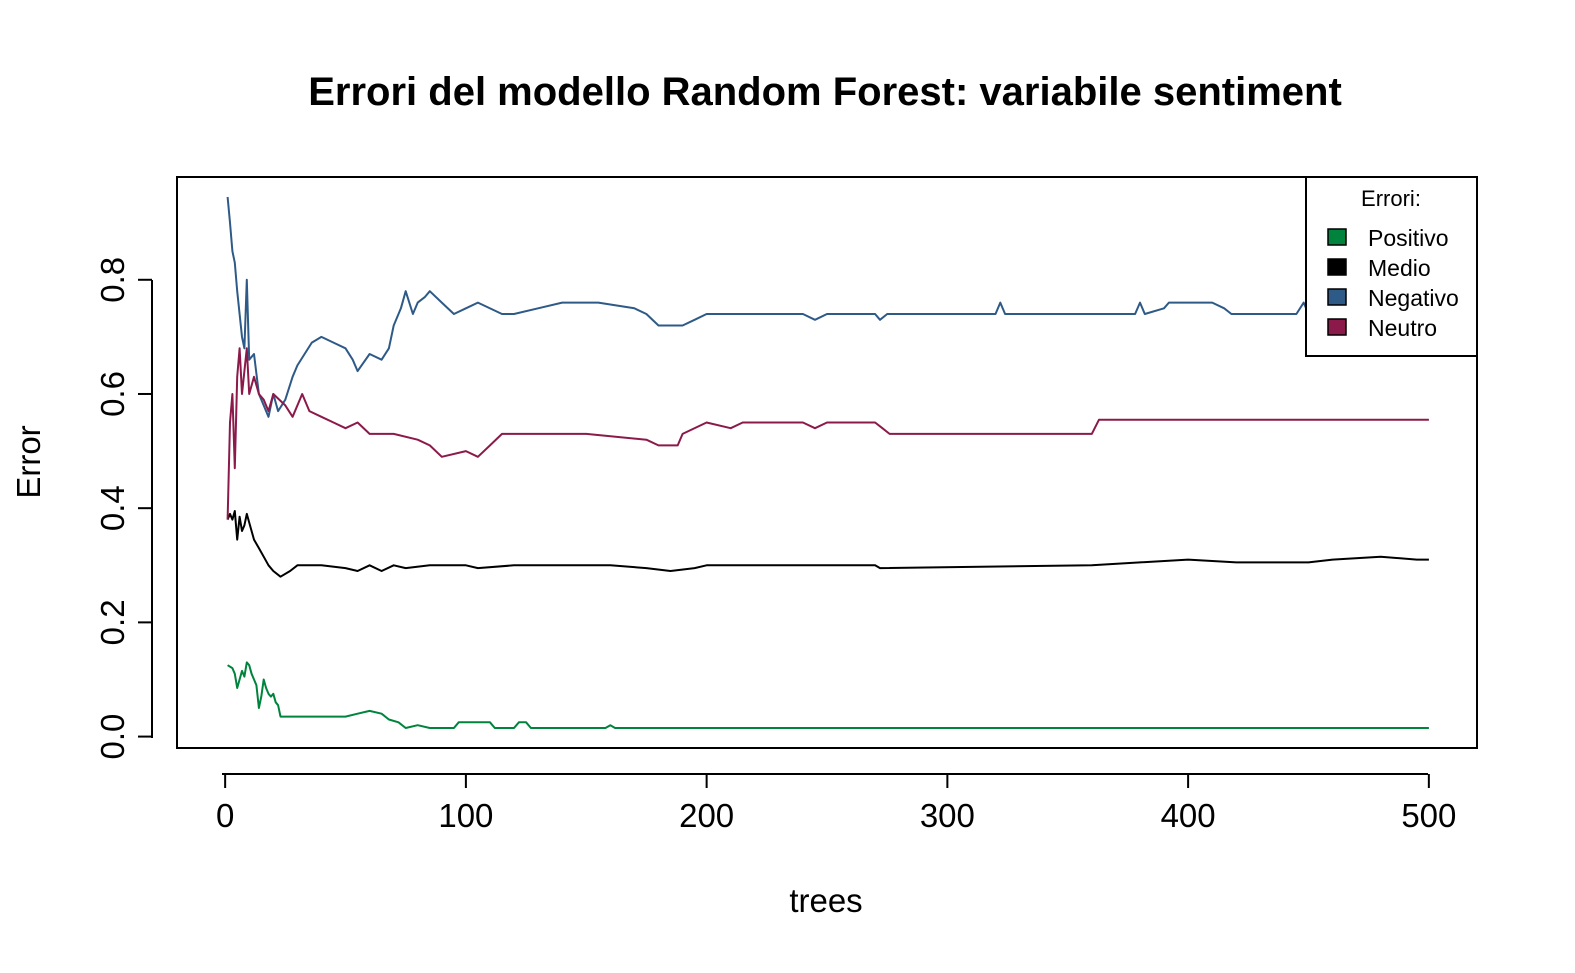 Image resolution: width=1575 pixels, height=973 pixels. Describe the element at coordinates (1391, 198) in the screenshot. I see `legend-title: Errori:` at that location.